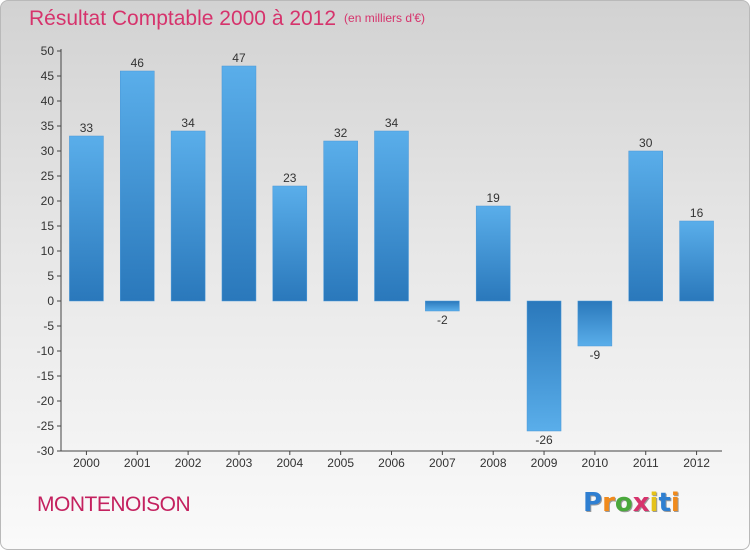 Image resolution: width=750 pixels, height=550 pixels. What do you see at coordinates (608, 503) in the screenshot?
I see `logo-letter: r` at bounding box center [608, 503].